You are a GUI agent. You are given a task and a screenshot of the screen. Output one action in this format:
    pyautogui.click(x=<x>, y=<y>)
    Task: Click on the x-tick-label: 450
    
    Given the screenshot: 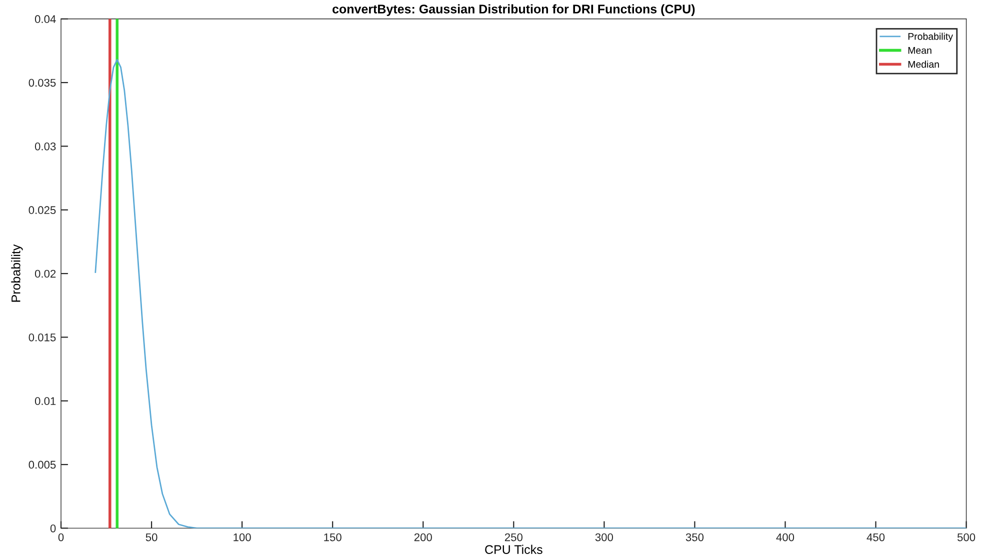 What is the action you would take?
    pyautogui.click(x=875, y=537)
    